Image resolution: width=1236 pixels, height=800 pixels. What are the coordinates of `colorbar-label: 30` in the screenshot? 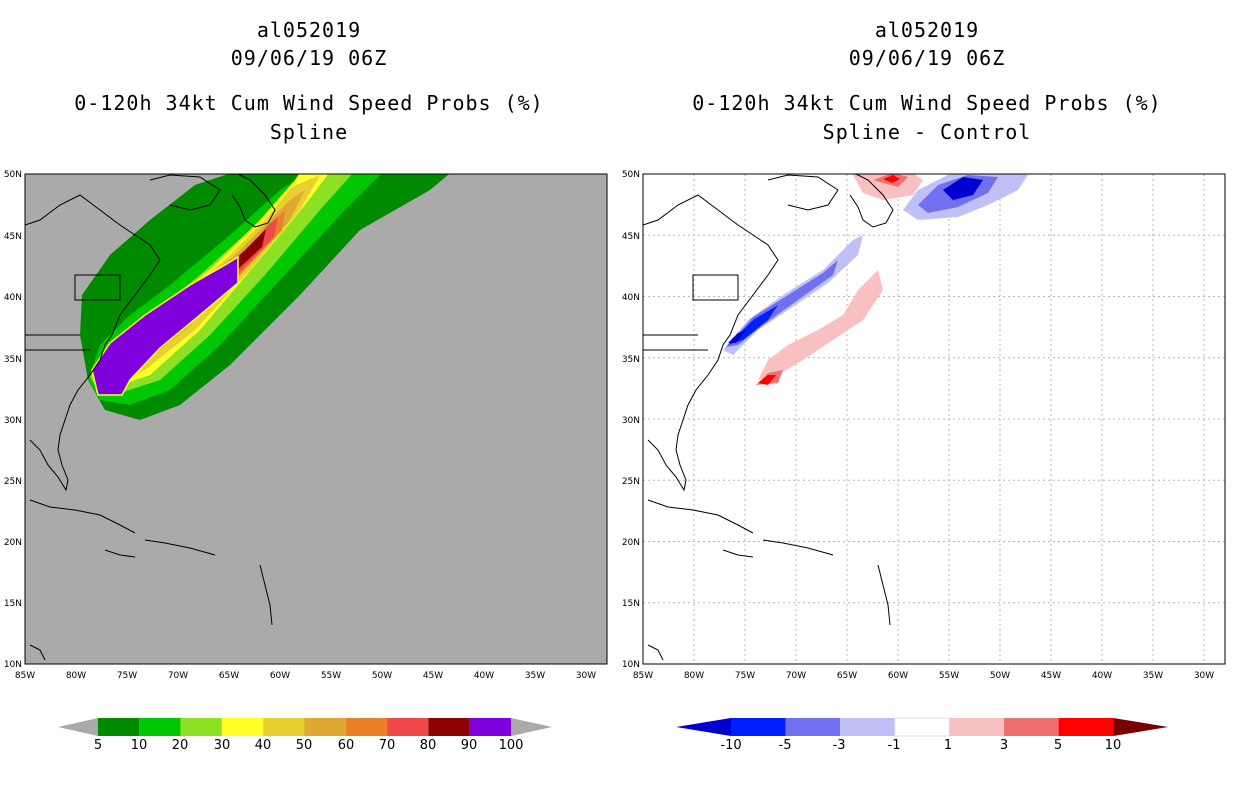 It's located at (222, 745).